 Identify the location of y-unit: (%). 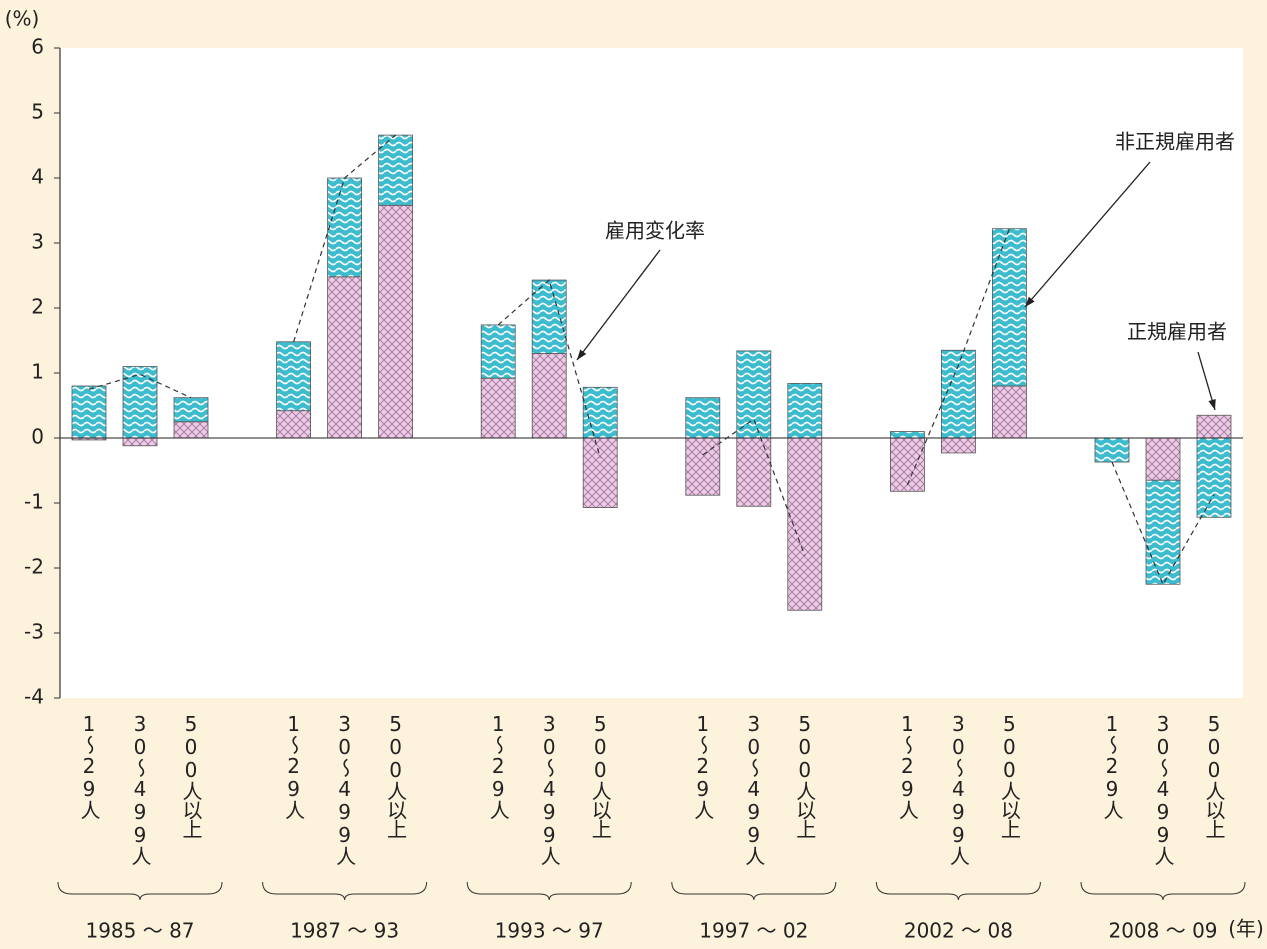
(22, 19).